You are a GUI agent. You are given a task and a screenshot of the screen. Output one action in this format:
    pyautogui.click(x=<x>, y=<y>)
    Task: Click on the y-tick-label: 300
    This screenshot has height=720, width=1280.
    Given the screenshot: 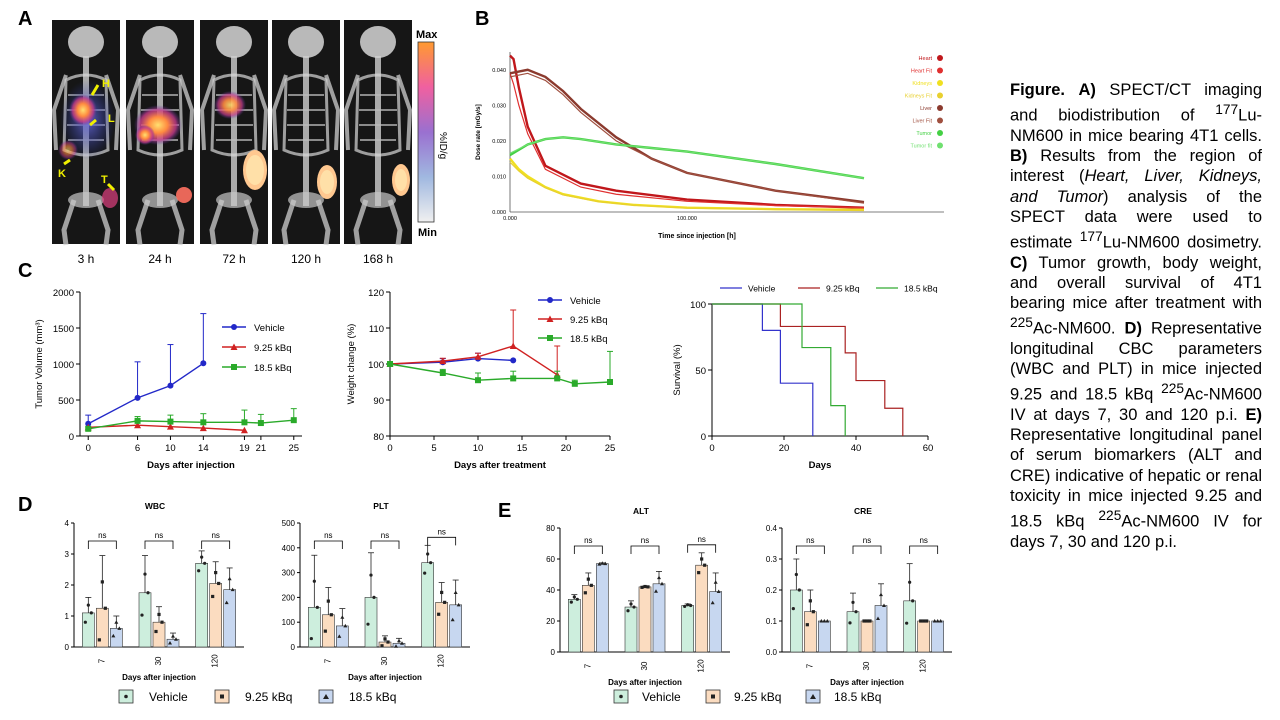 What is the action you would take?
    pyautogui.click(x=289, y=573)
    